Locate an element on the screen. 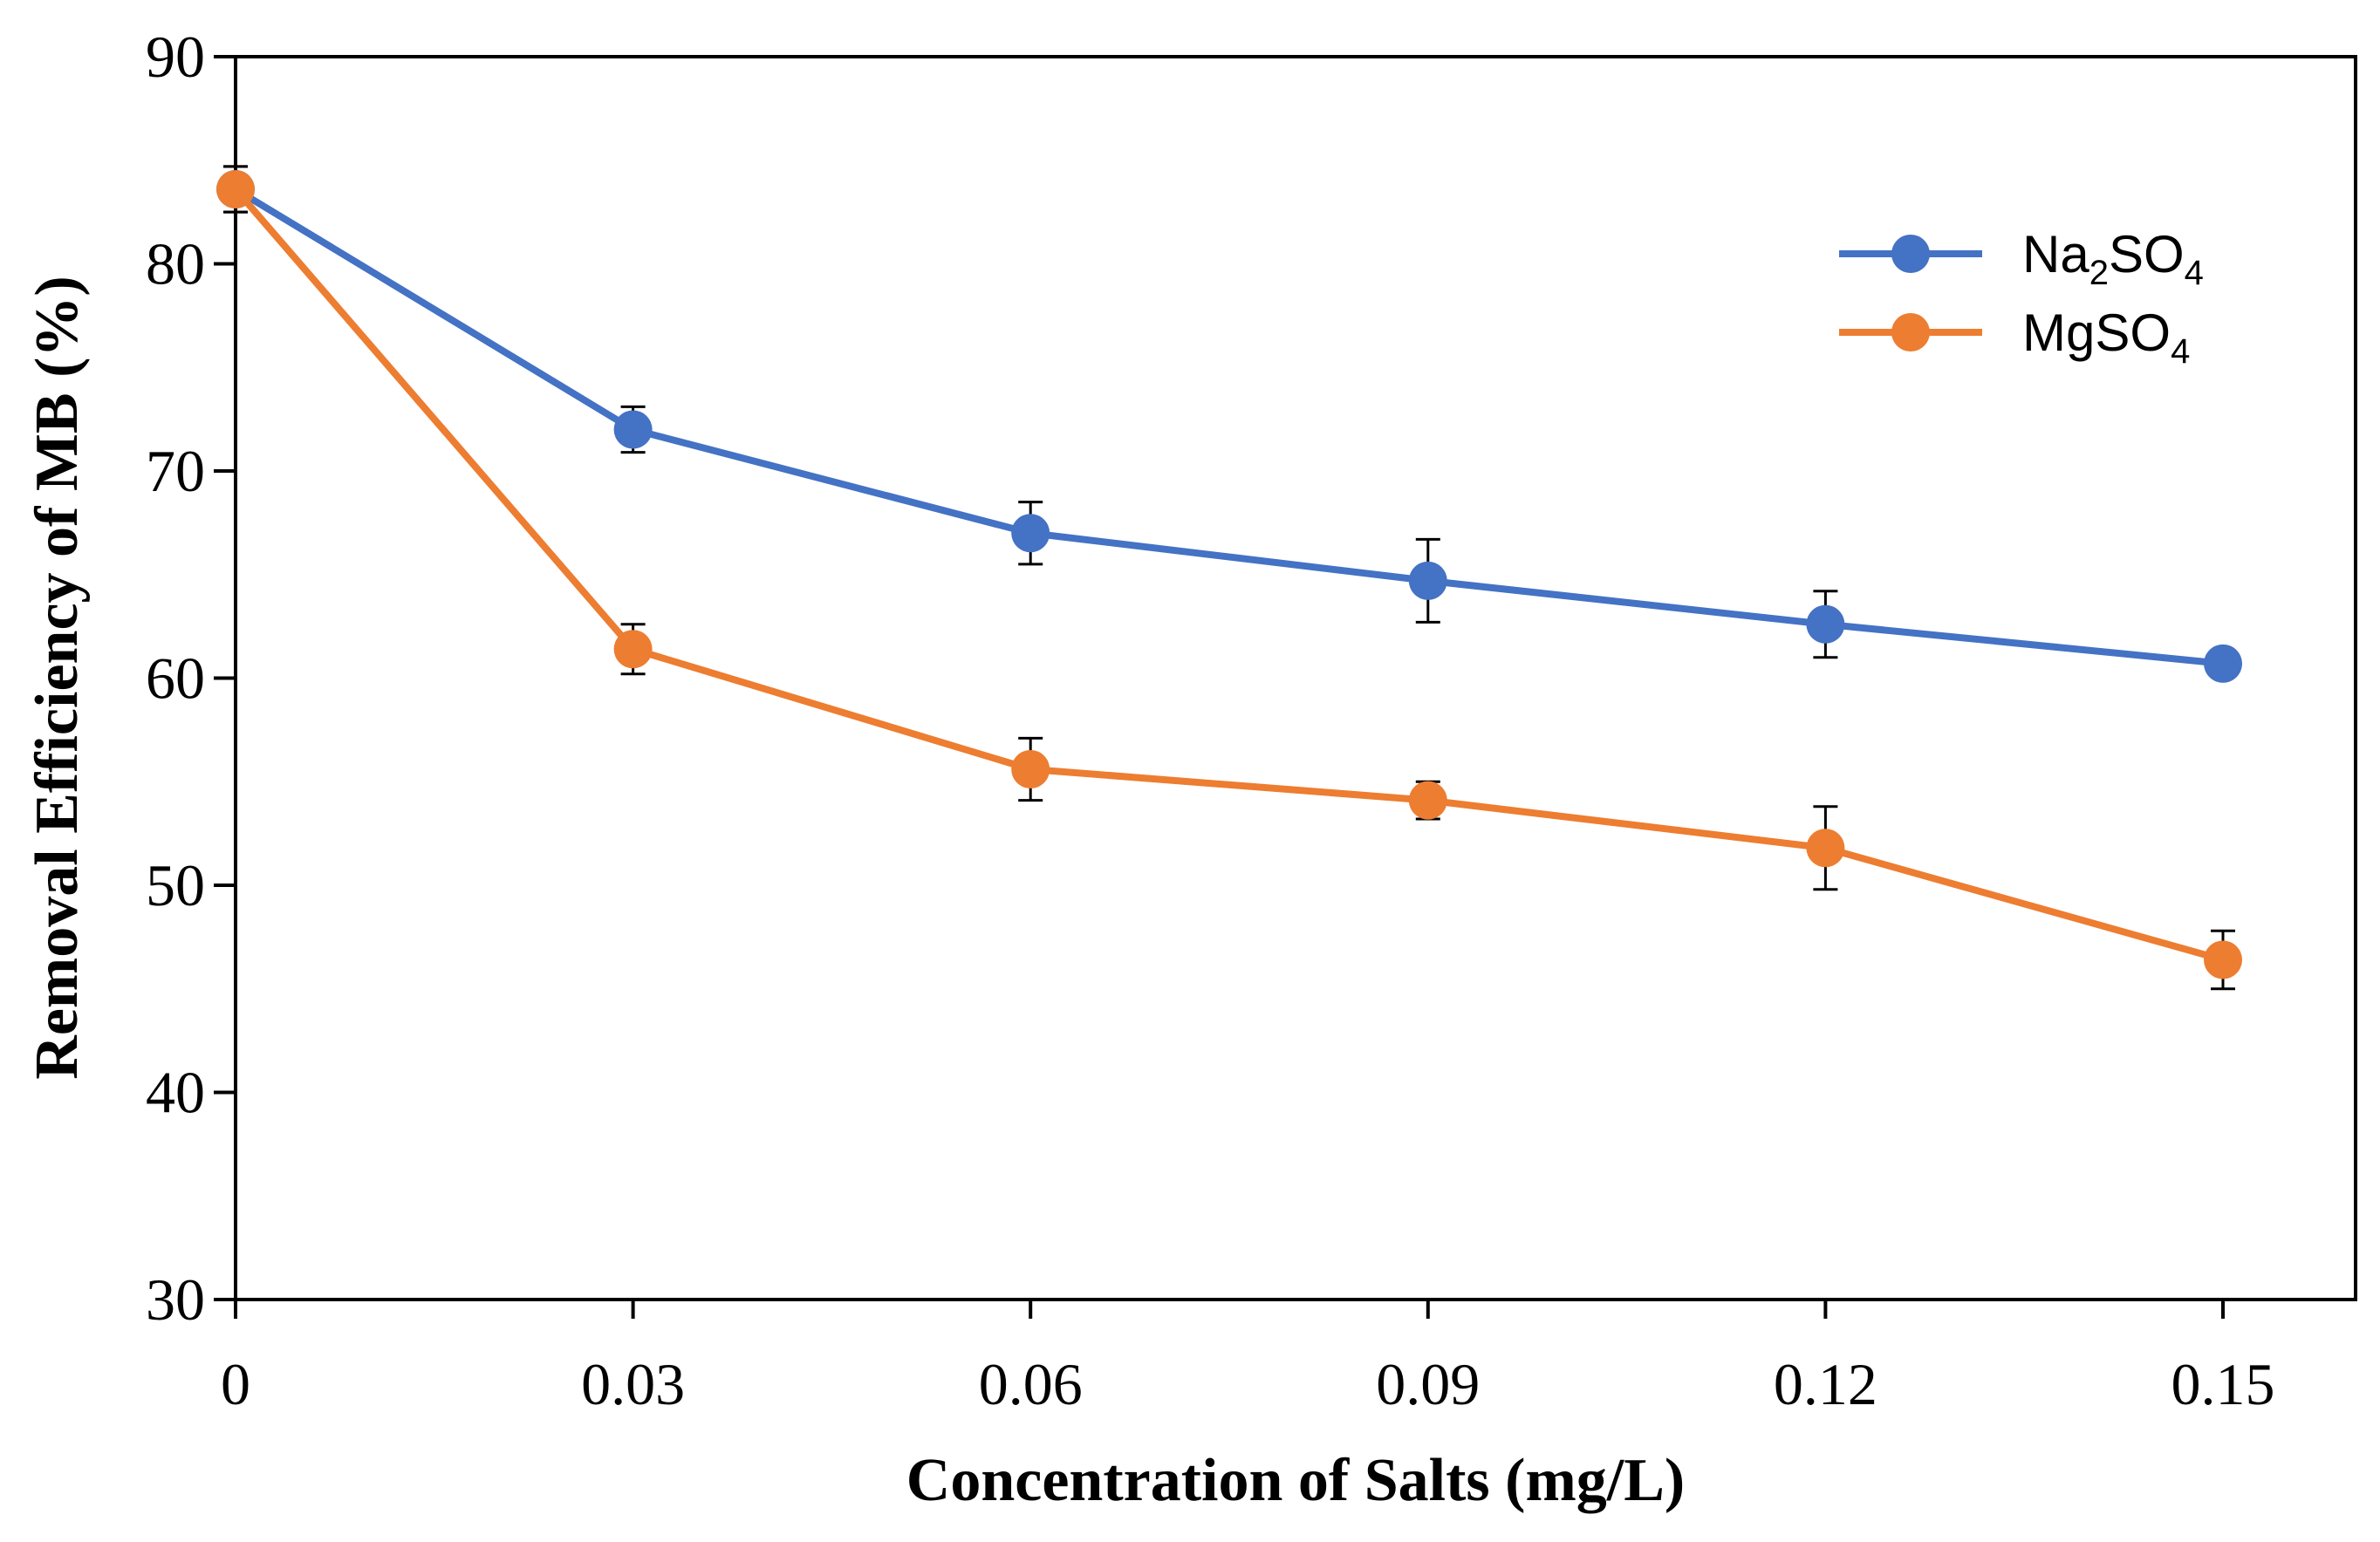 The height and width of the screenshot is (1542, 2380). y-tick-label-40: 40 is located at coordinates (175, 1093).